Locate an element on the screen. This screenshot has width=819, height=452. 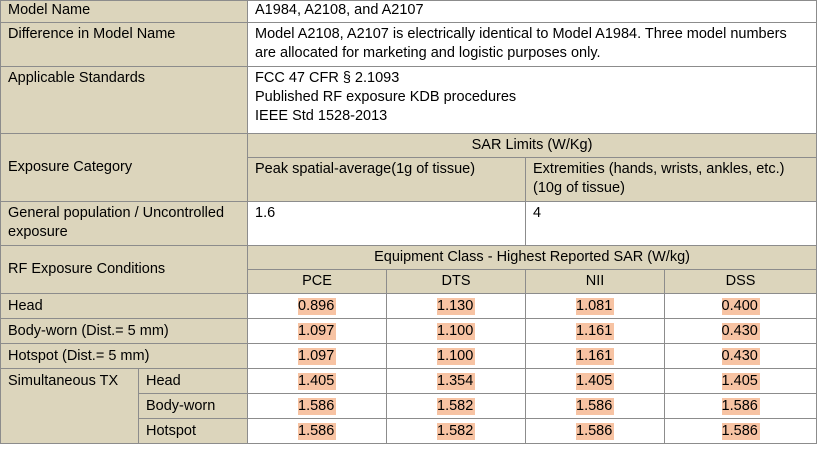
extremities-limit-value: 4 is located at coordinates (671, 223).